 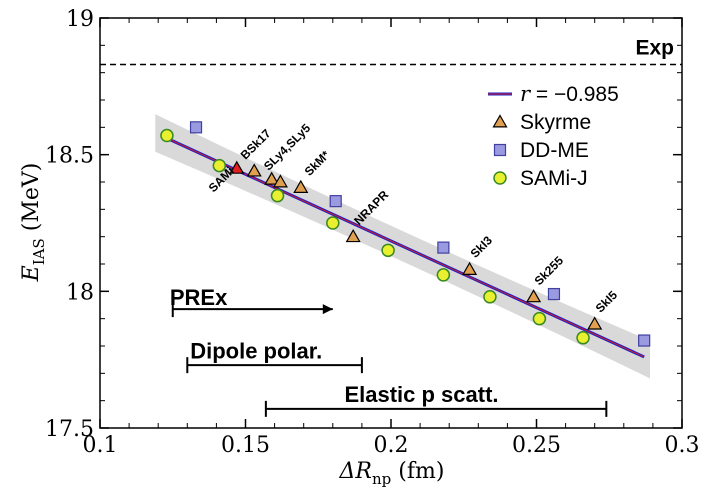 I want to click on annotation-3: SkM*, so click(x=317, y=163).